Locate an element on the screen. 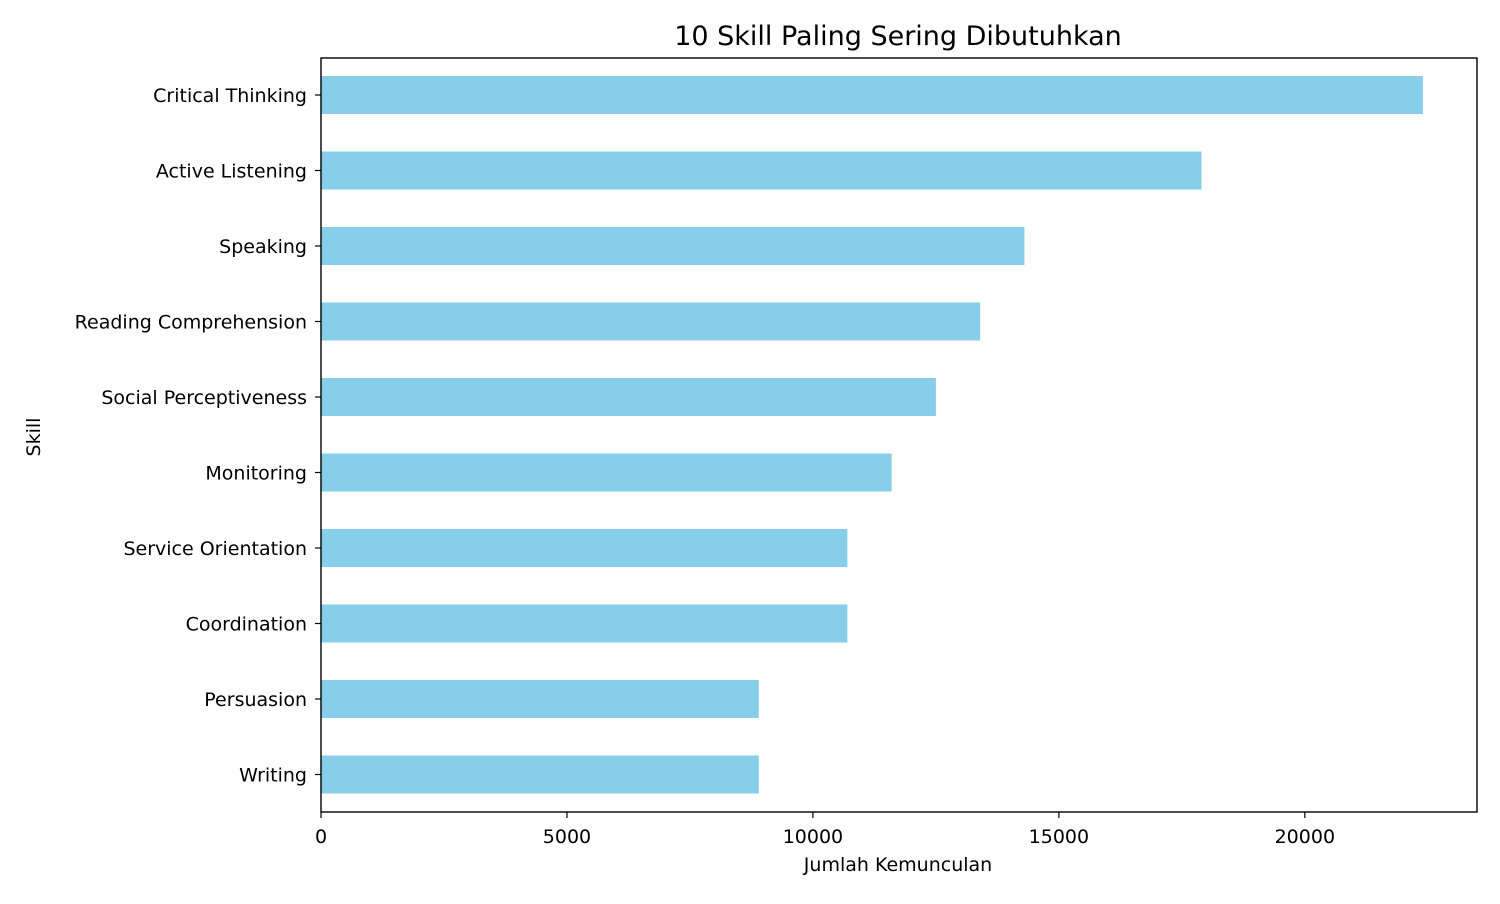 This screenshot has width=1500, height=904. y-tick-label: Social Perceptiveness is located at coordinates (204, 398).